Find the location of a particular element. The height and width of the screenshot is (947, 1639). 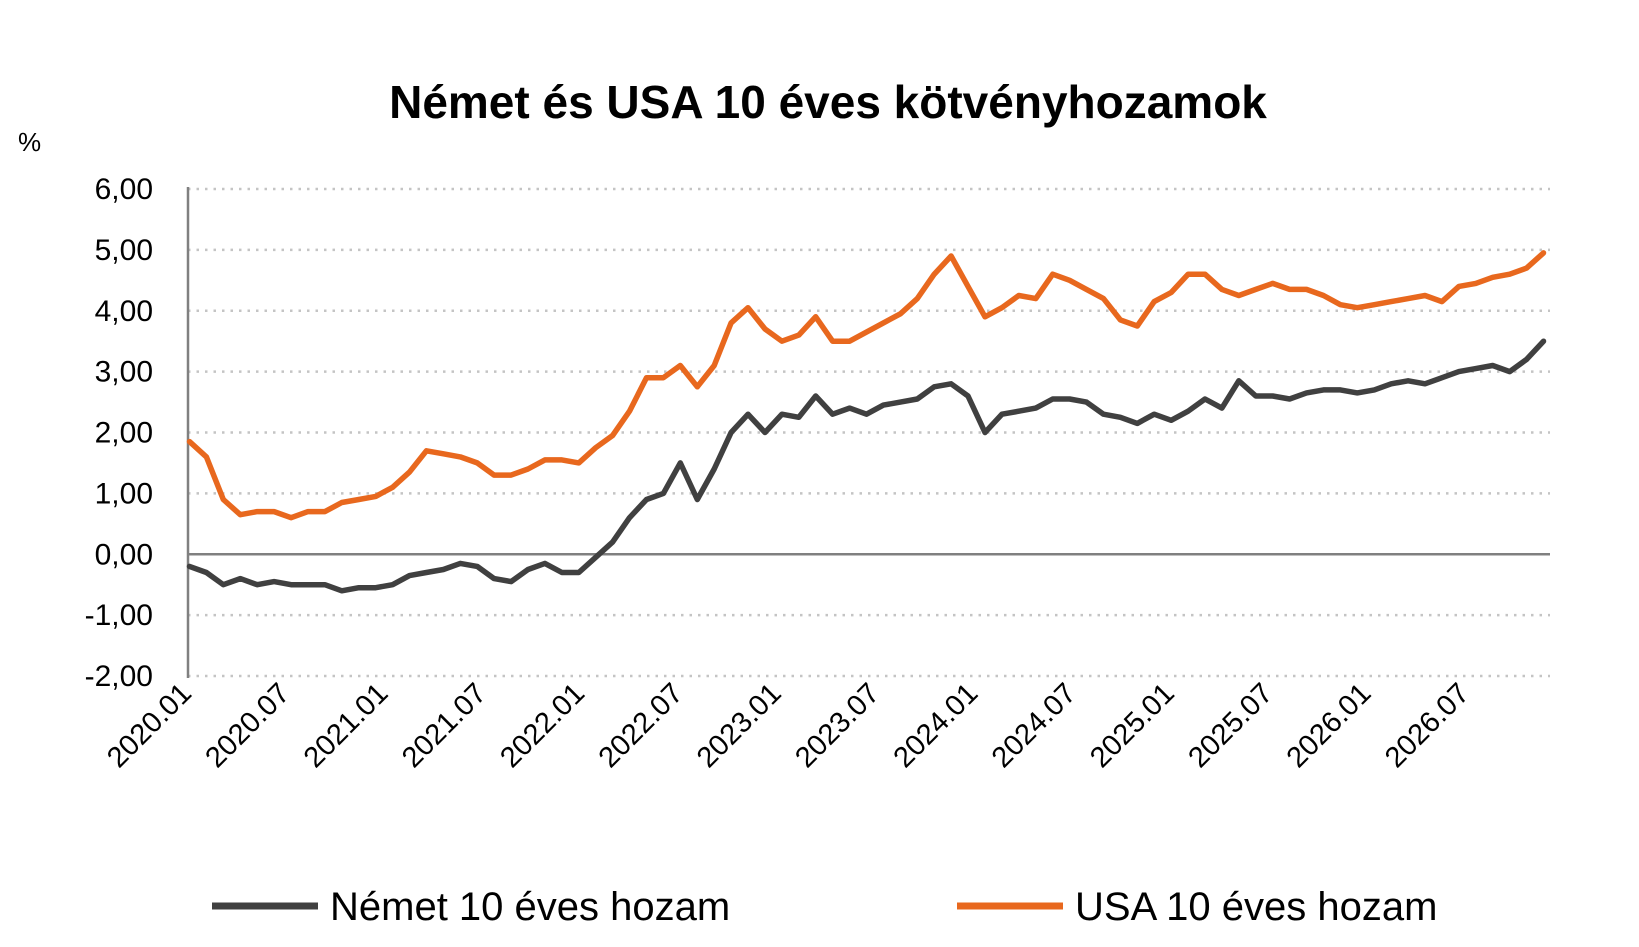

x-tick-label: 2025.07 is located at coordinates (1230, 725).